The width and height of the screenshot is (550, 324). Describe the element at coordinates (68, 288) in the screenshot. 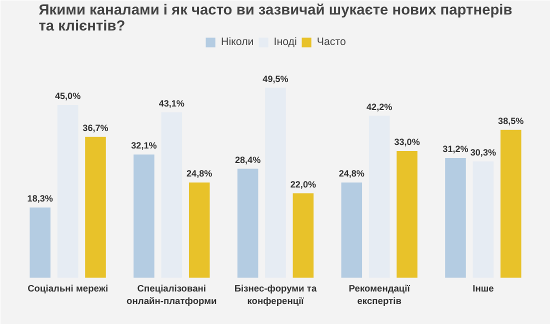

I see `x-tick-label: Соціальні мережі` at that location.